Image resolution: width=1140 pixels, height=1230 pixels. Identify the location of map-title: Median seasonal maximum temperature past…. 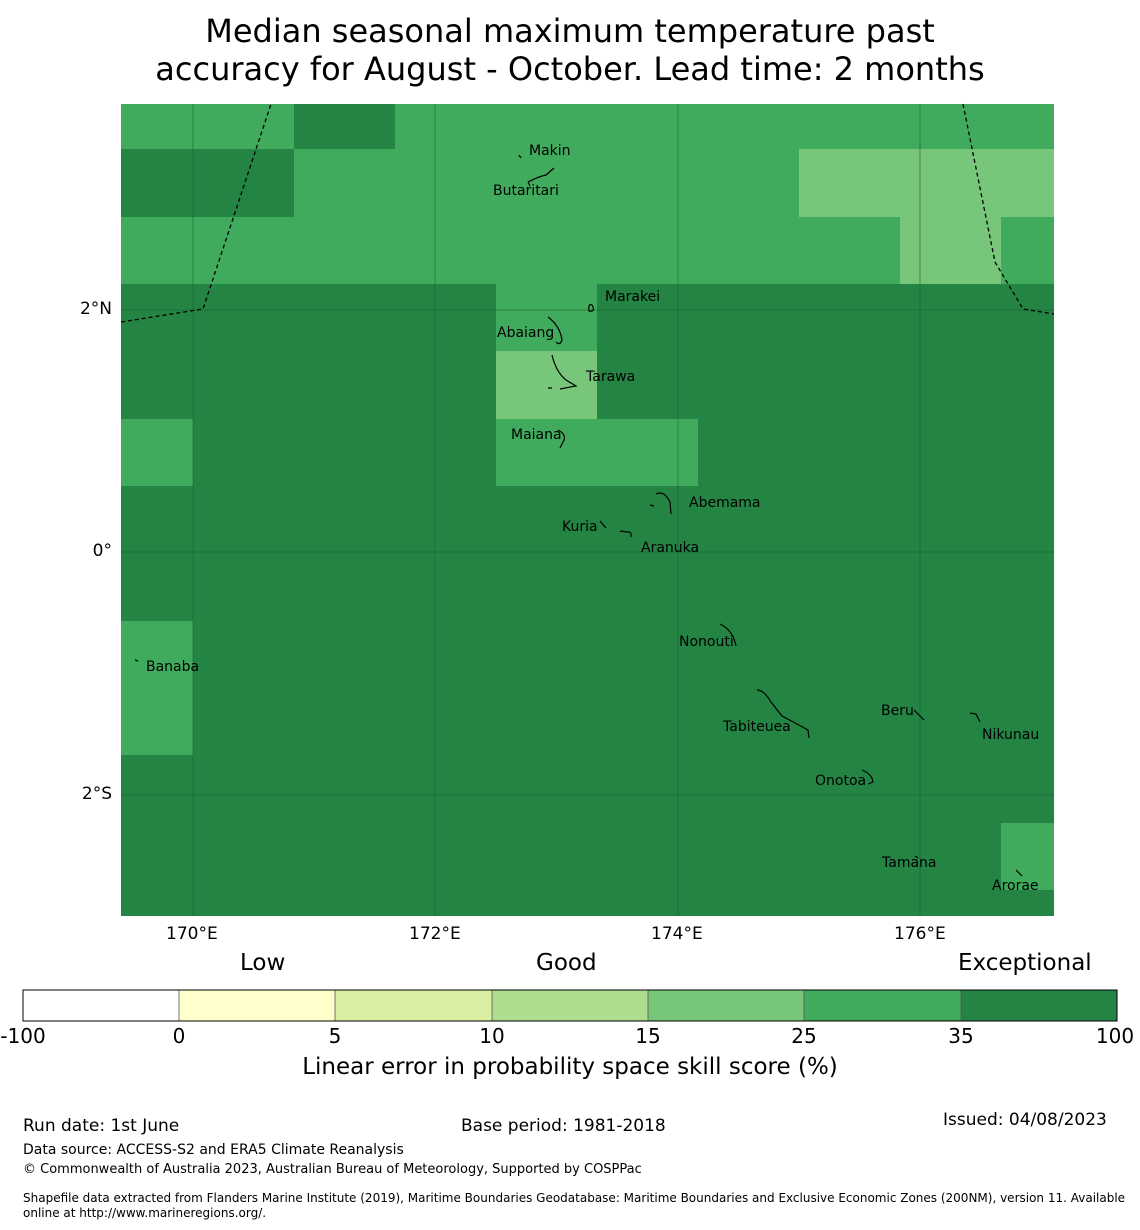
(570, 50).